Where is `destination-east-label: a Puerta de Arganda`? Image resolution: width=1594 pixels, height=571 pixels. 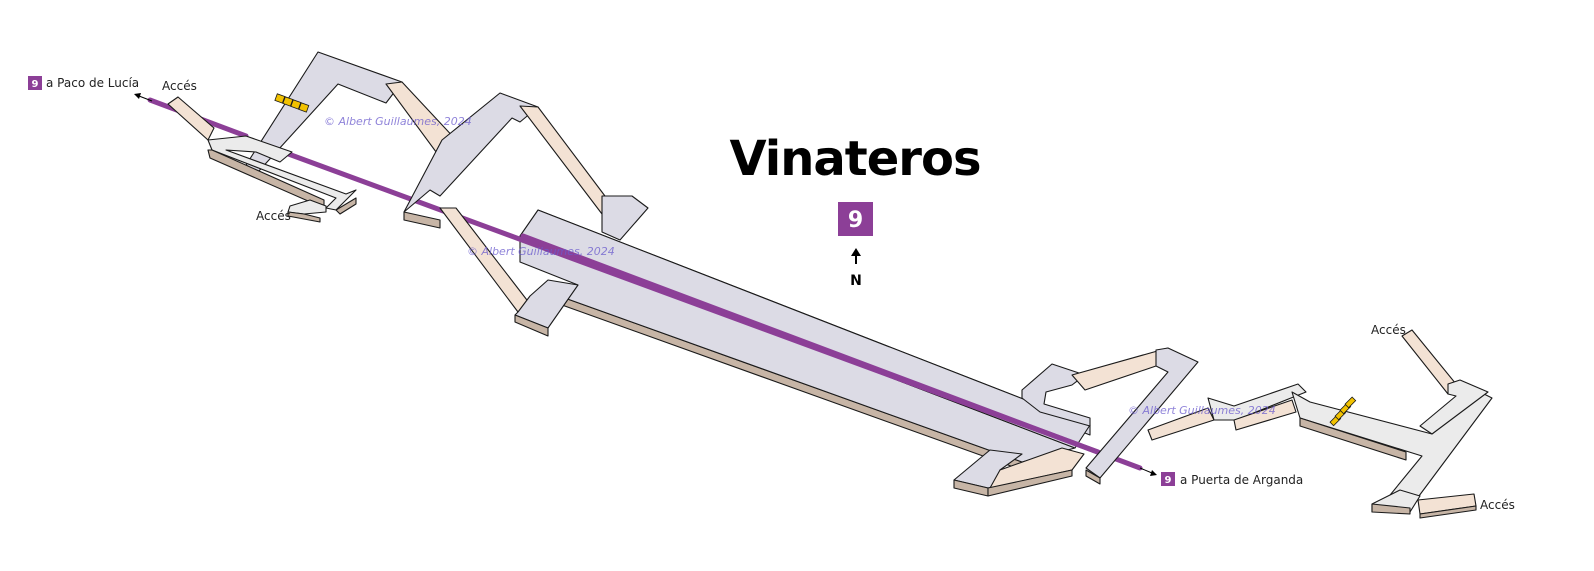 destination-east-label: a Puerta de Arganda is located at coordinates (1241, 480).